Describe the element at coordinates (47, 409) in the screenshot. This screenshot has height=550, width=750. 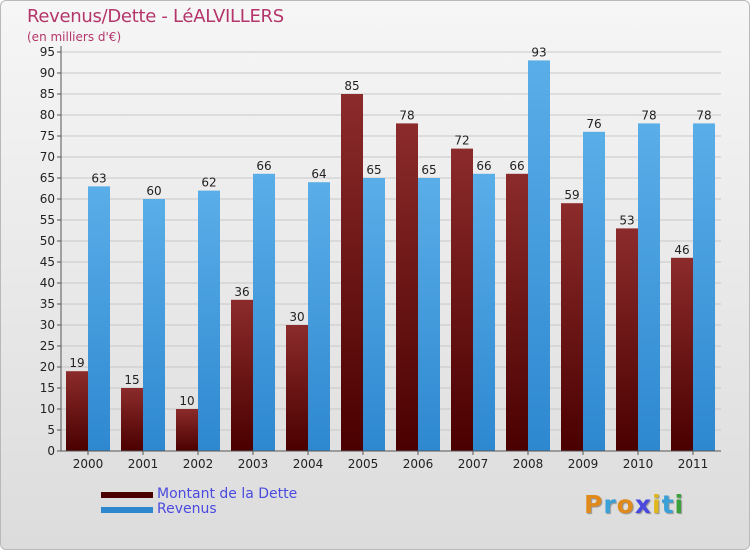
I see `y-tick-label: 10` at that location.